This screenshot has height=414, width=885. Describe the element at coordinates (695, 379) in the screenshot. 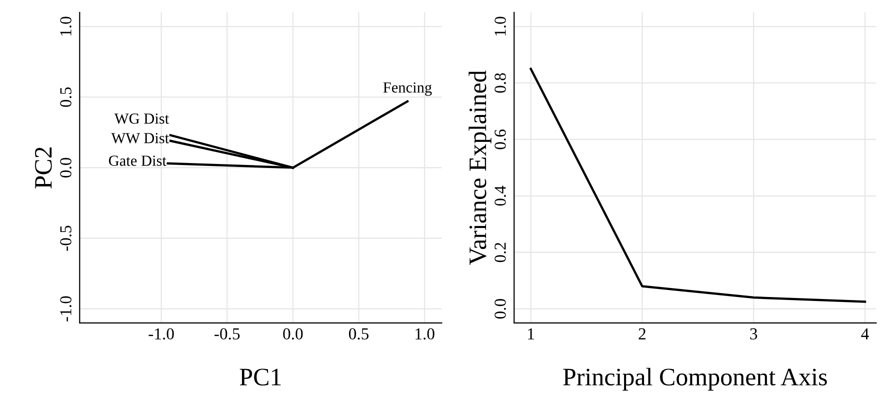

I see `x-axis-title: Principal Component Axis` at that location.